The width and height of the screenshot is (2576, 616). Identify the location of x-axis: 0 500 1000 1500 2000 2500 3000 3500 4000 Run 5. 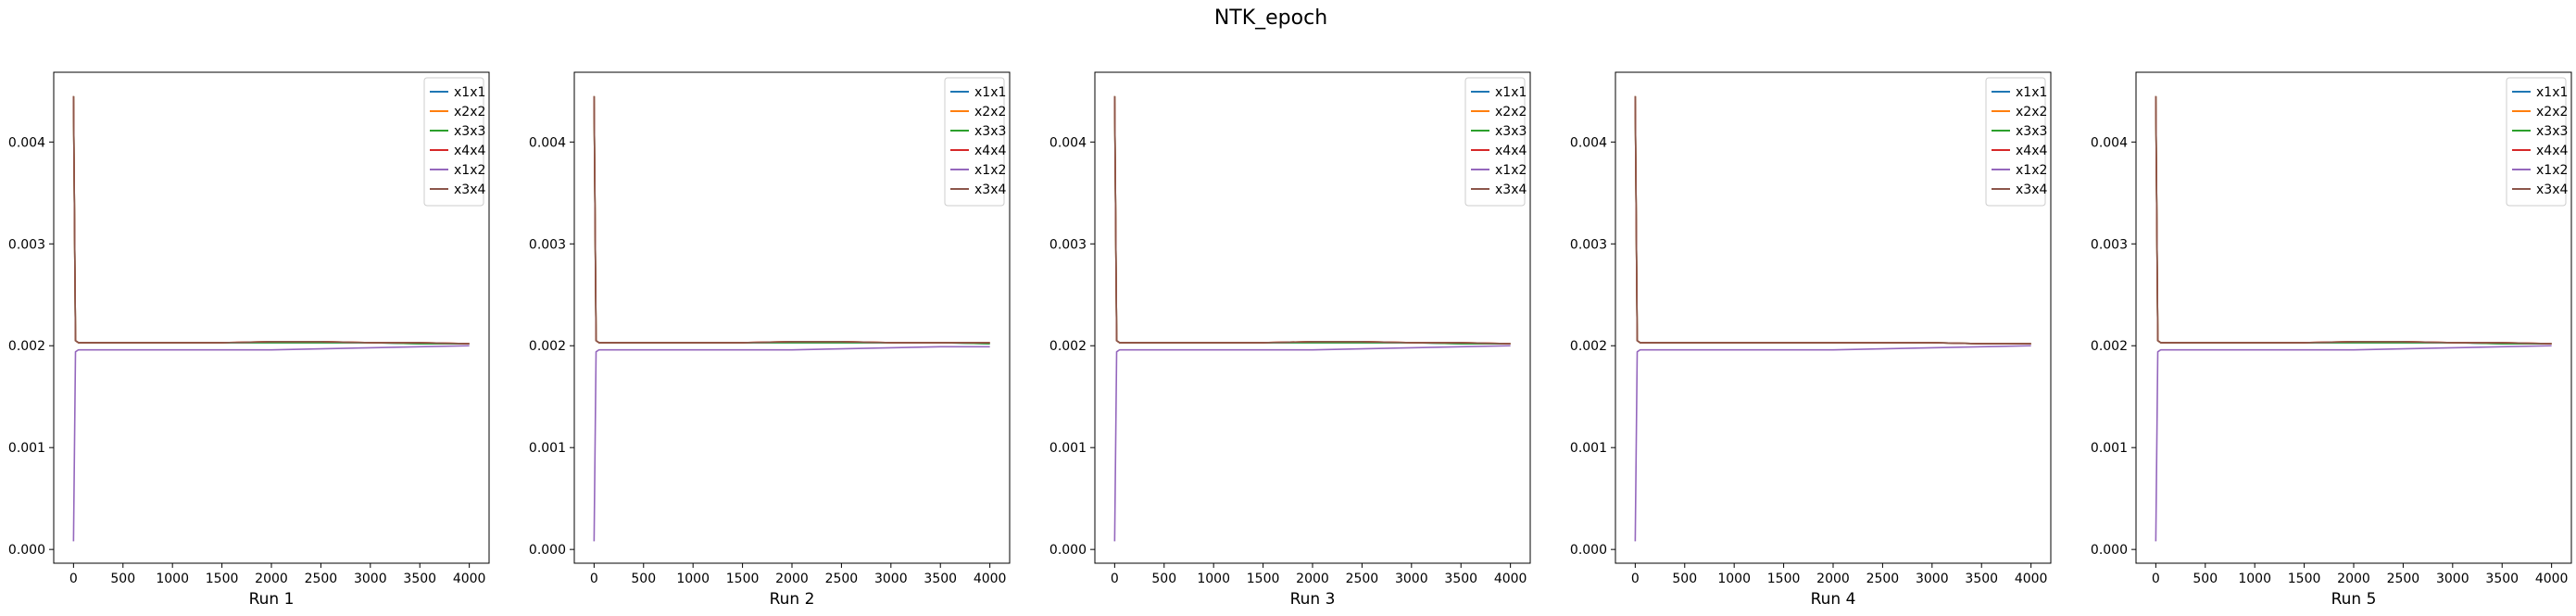
(2360, 586).